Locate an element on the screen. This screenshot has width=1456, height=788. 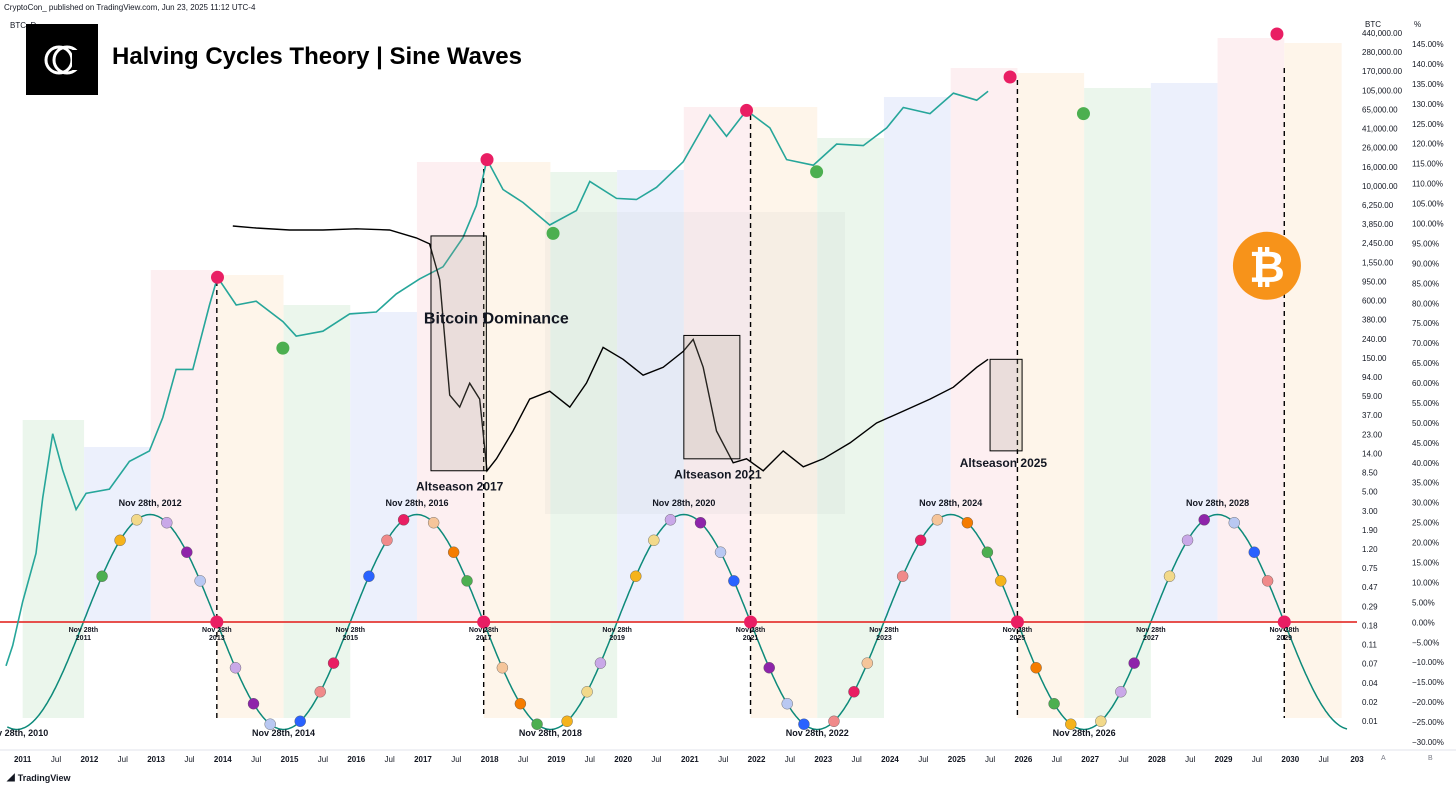
percent-tick-label: 50.00% is located at coordinates (1425, 423).